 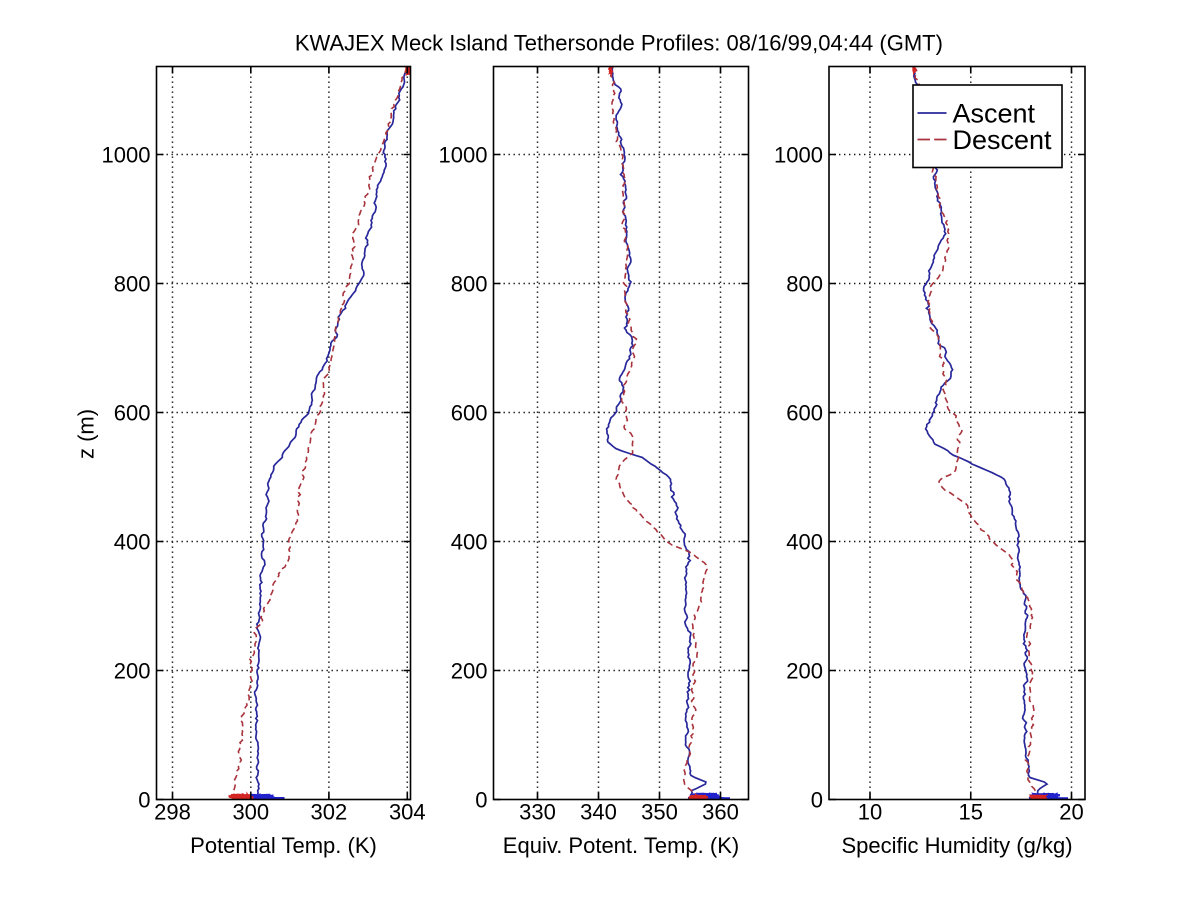 What do you see at coordinates (956, 845) in the screenshot?
I see `svg-text: Specific Humidity (g/kg)` at bounding box center [956, 845].